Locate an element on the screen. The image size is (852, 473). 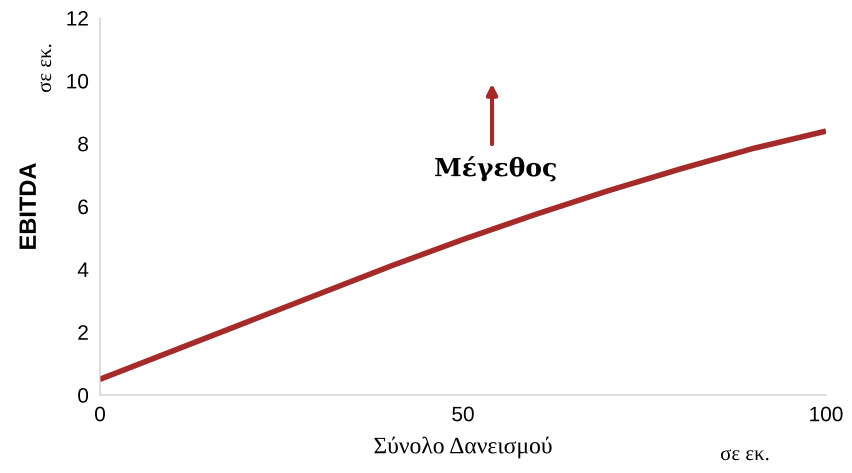
y-tick-label: 8 is located at coordinates (83, 144).